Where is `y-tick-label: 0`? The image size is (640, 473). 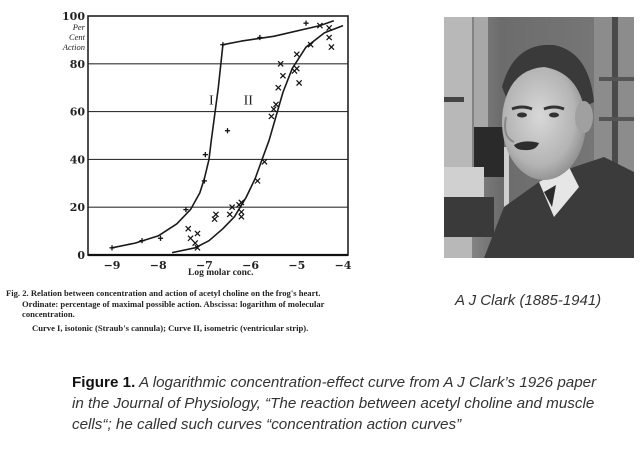 y-tick-label: 0 is located at coordinates (81, 255).